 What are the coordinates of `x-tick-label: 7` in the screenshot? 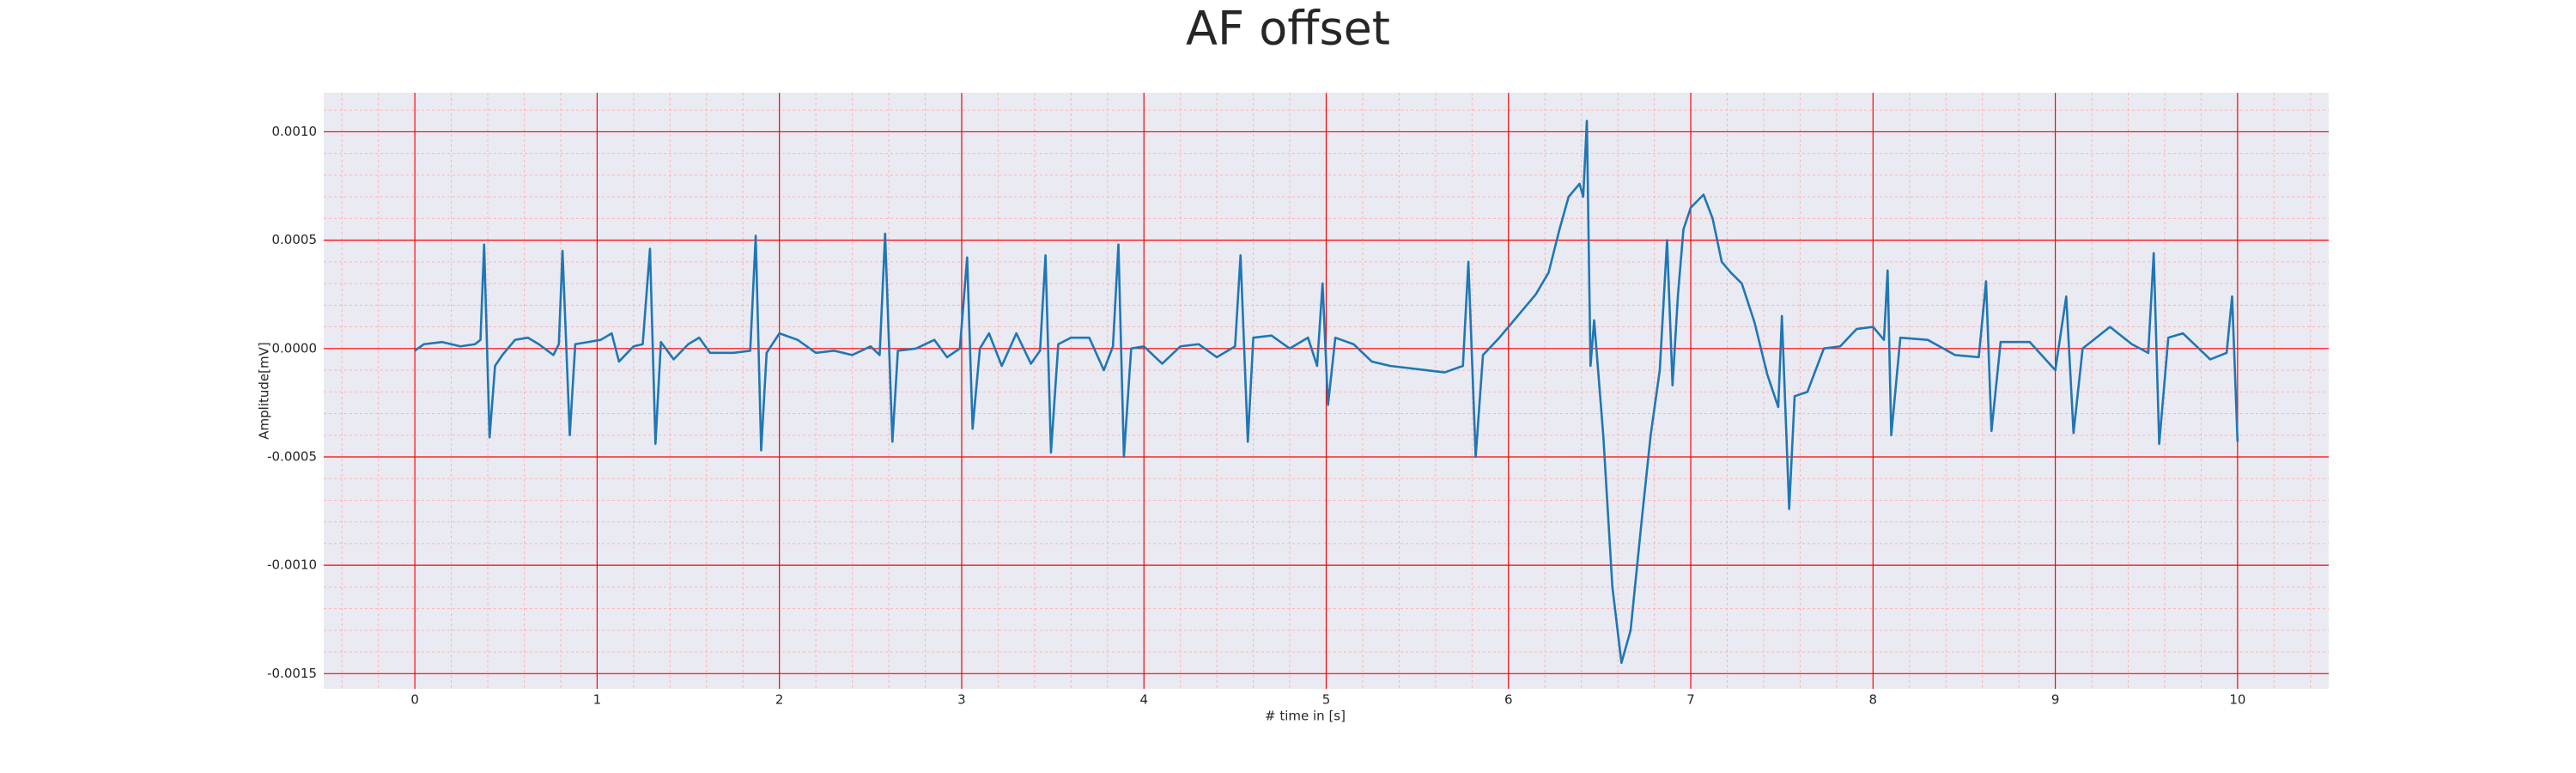 It's located at (1690, 700).